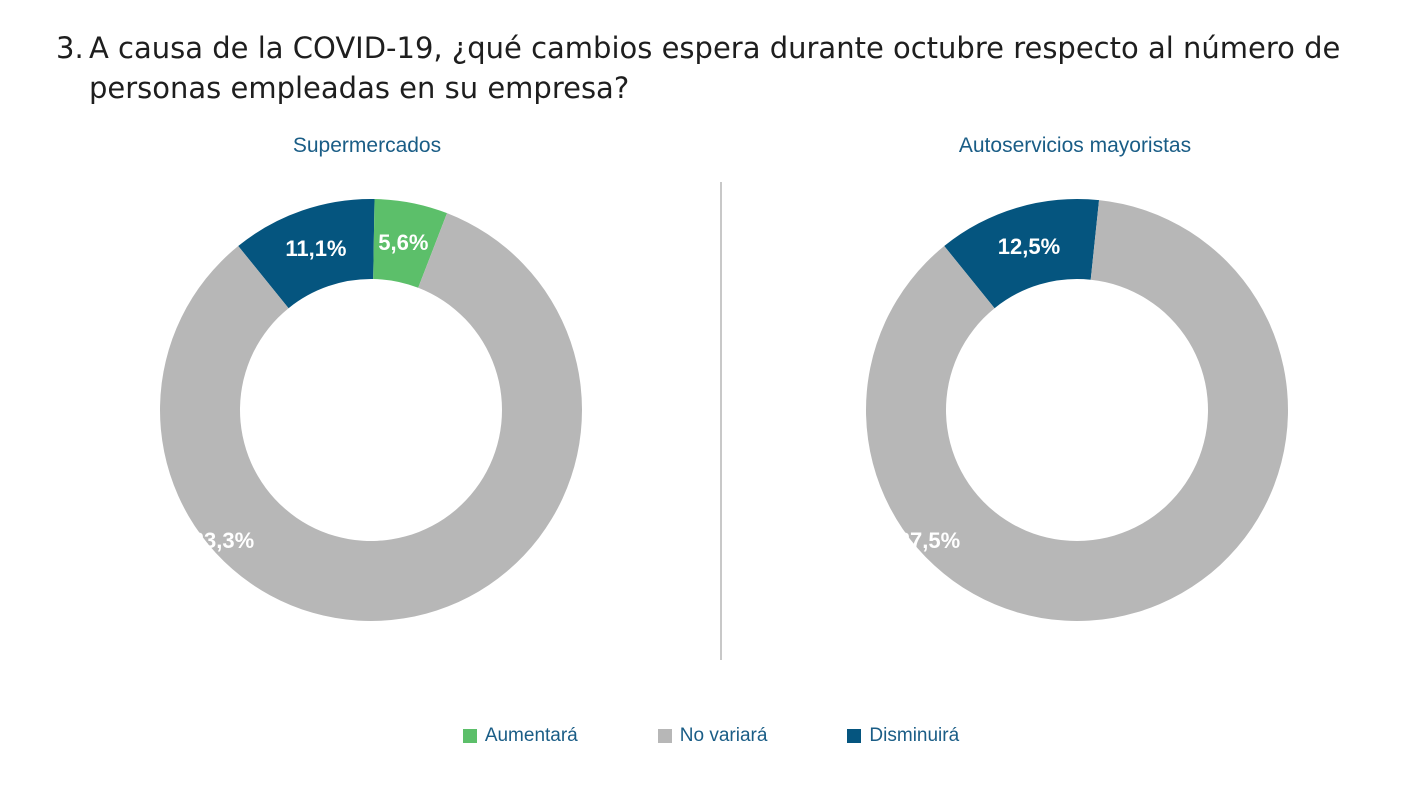 This screenshot has height=800, width=1422. What do you see at coordinates (664, 736) in the screenshot?
I see `legend-swatch-no-variara` at bounding box center [664, 736].